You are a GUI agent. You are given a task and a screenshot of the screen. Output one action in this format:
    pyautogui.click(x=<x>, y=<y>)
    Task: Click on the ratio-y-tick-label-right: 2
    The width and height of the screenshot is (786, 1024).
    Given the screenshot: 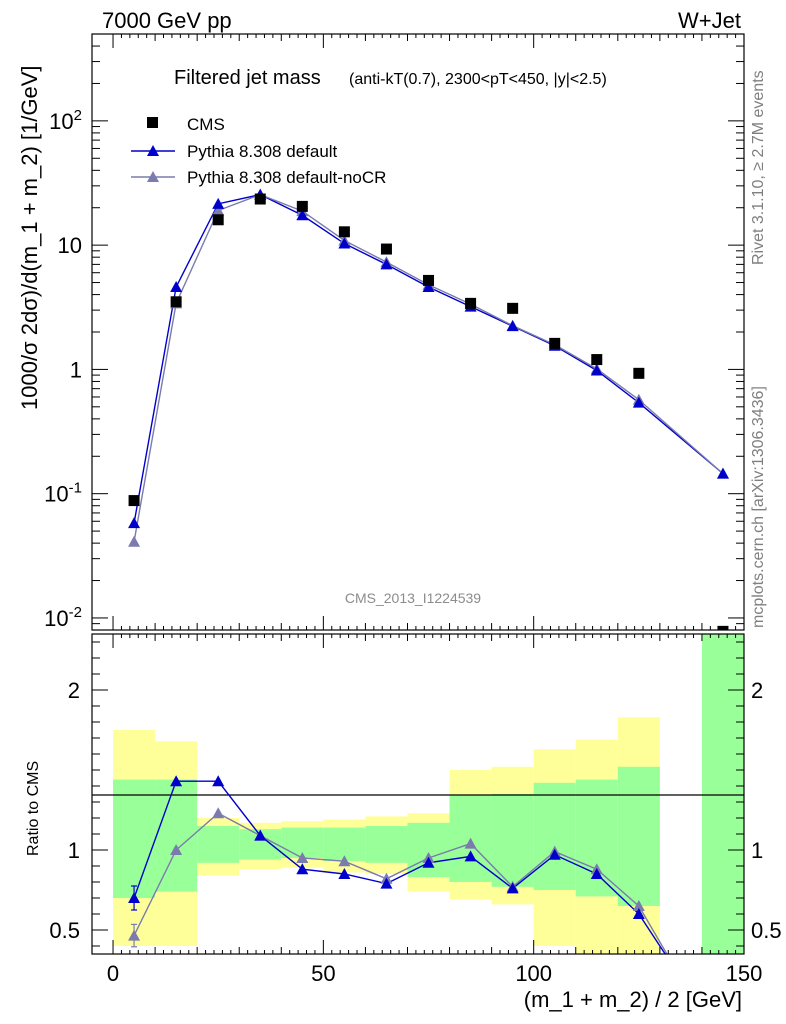 What is the action you would take?
    pyautogui.click(x=757, y=690)
    